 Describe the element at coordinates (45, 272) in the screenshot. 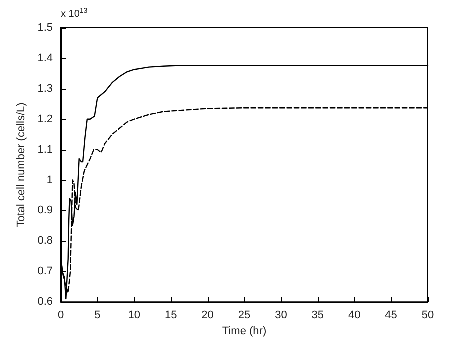

I see `y-tick-label: 0.7` at that location.